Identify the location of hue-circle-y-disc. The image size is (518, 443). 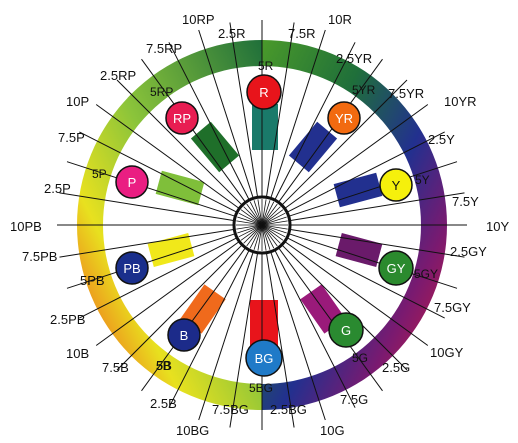
(396, 185).